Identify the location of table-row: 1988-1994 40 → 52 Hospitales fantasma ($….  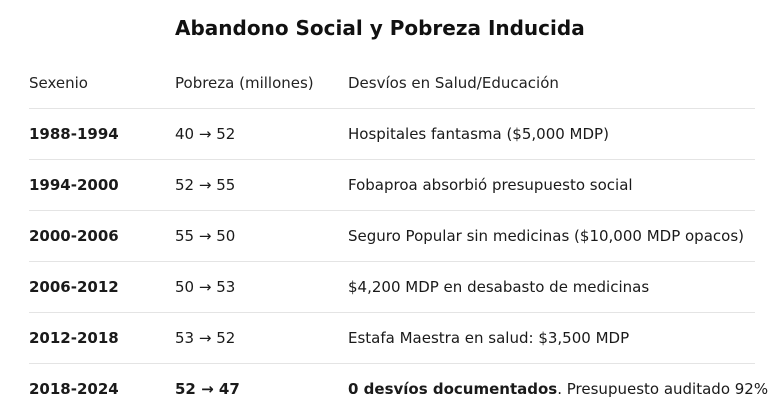
(392, 134).